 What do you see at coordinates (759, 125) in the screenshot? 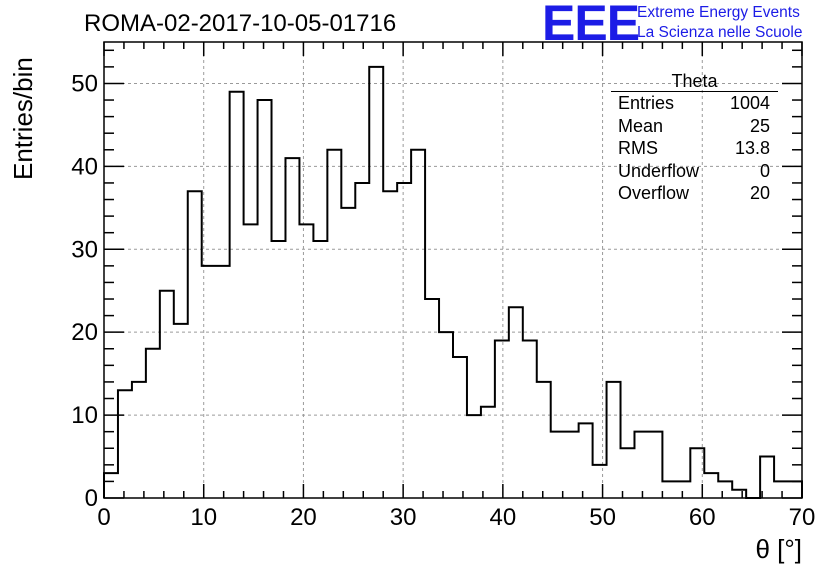
I see `stats-value: 25` at bounding box center [759, 125].